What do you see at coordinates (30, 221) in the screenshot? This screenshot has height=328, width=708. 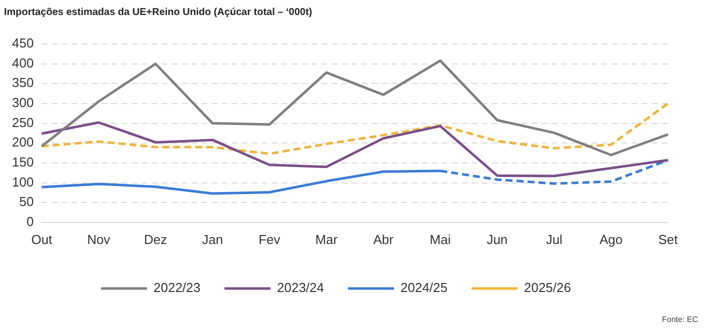 I see `y-tick-label: 0` at bounding box center [30, 221].